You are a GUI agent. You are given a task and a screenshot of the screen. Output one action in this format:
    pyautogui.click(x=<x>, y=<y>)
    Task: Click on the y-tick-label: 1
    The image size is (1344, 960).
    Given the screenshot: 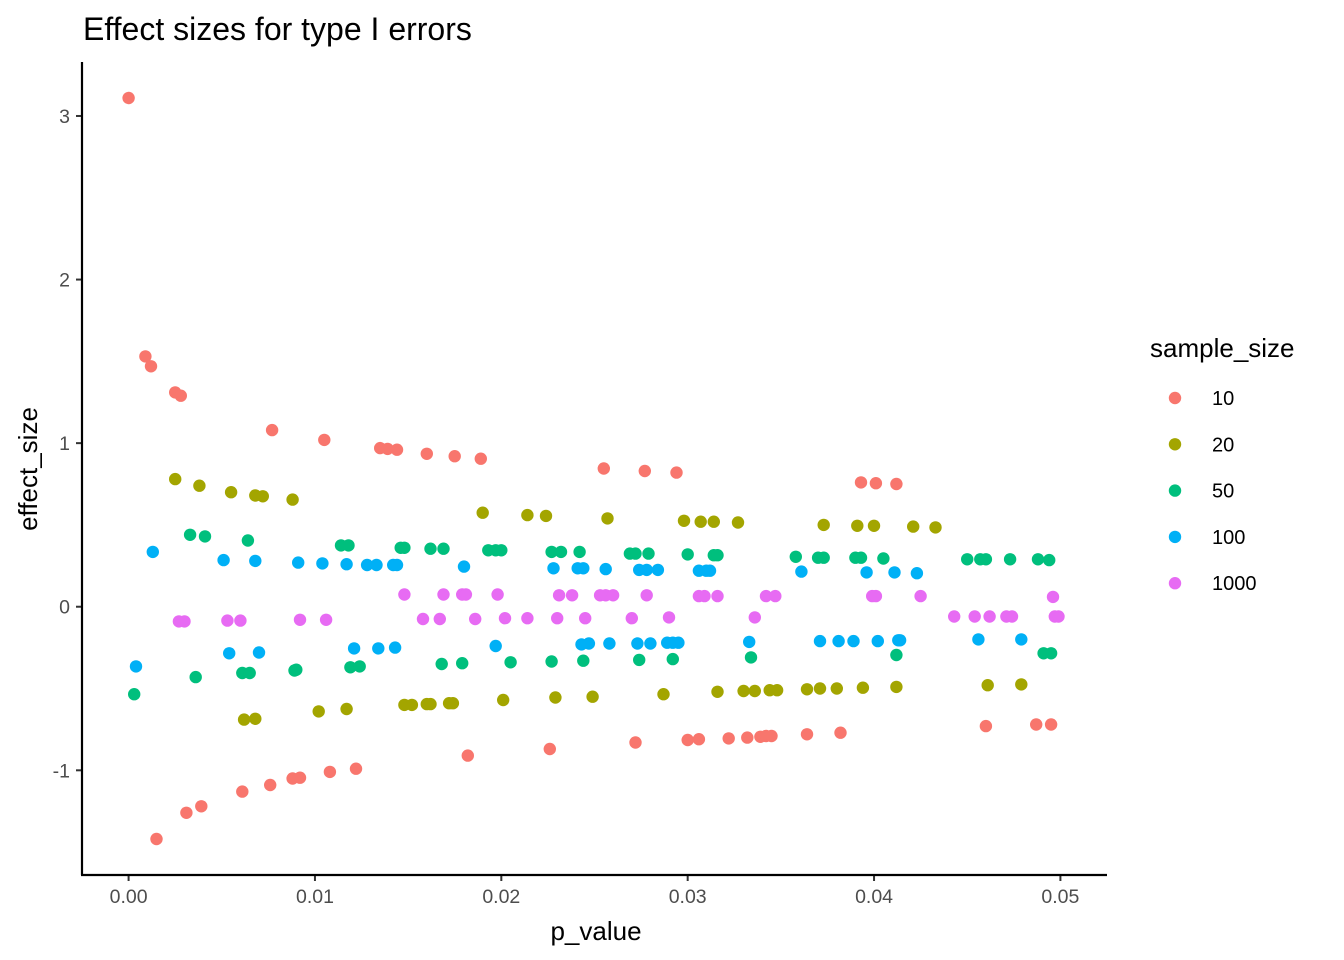 What is the action you would take?
    pyautogui.click(x=64, y=444)
    